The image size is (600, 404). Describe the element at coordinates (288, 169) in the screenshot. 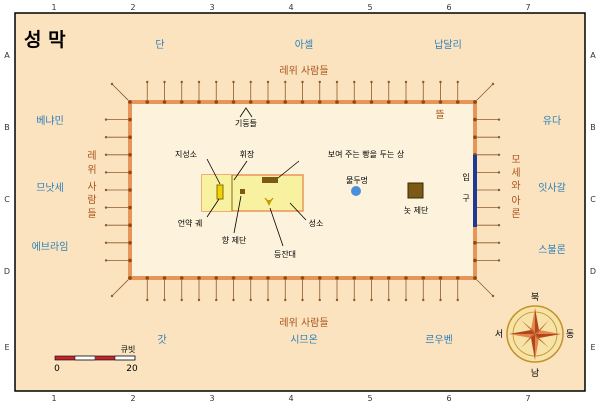

I see `leader-showbread` at that location.